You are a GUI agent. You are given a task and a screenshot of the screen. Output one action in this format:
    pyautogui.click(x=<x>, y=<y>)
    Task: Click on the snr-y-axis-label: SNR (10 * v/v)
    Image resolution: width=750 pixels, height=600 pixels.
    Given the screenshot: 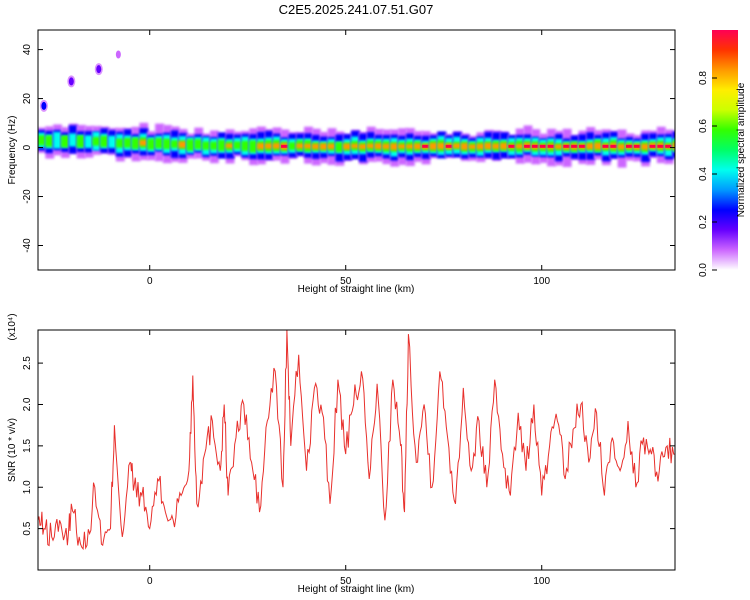 What is the action you would take?
    pyautogui.click(x=12, y=450)
    